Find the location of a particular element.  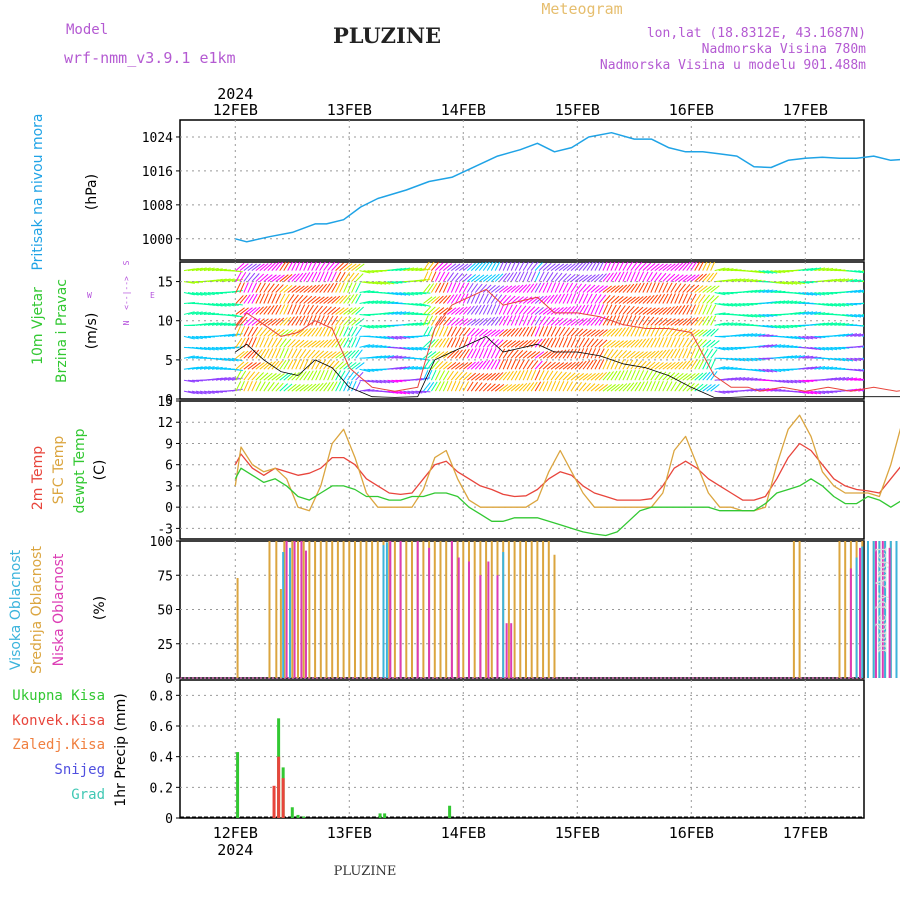

compass-e: E is located at coordinates (152, 295).